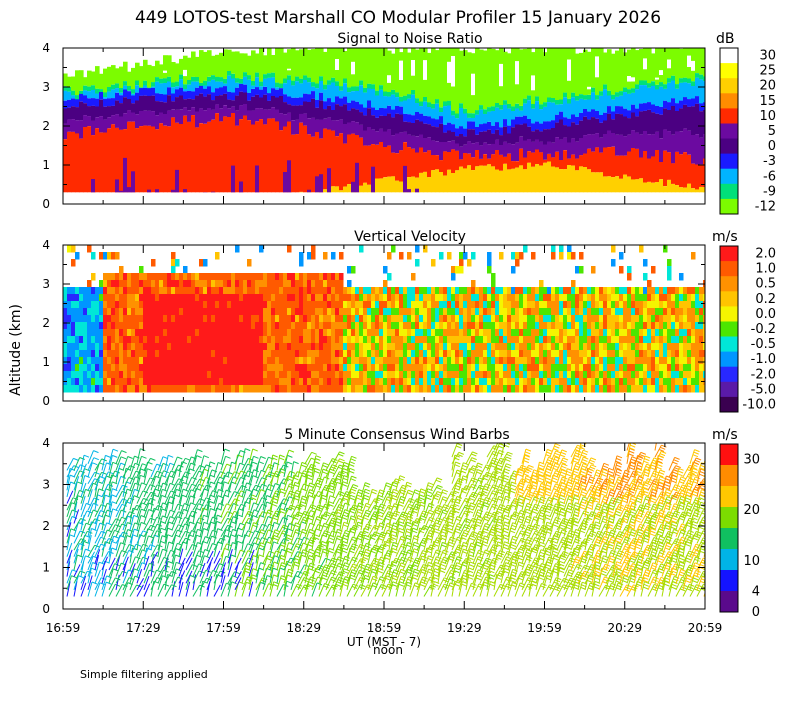  I want to click on wind-barb, so click(154, 558).